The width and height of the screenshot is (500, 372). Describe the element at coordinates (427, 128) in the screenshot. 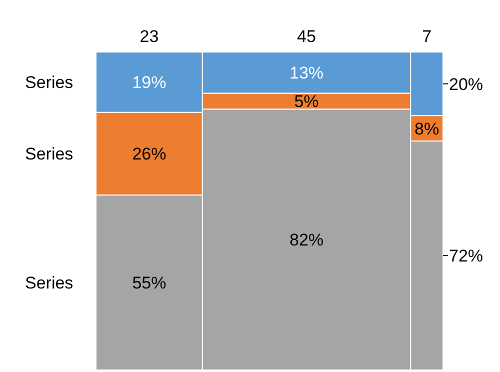

I see `data-label: 8%` at that location.